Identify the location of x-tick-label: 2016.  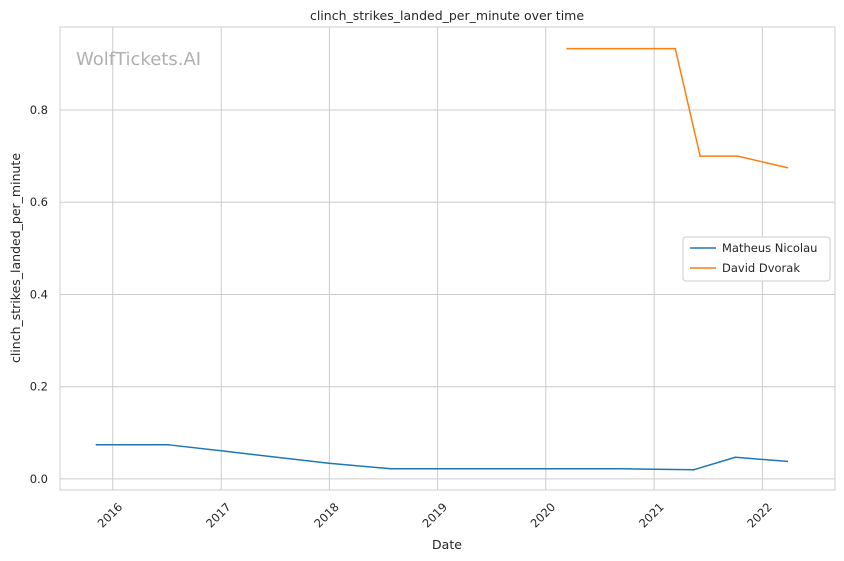
(110, 515).